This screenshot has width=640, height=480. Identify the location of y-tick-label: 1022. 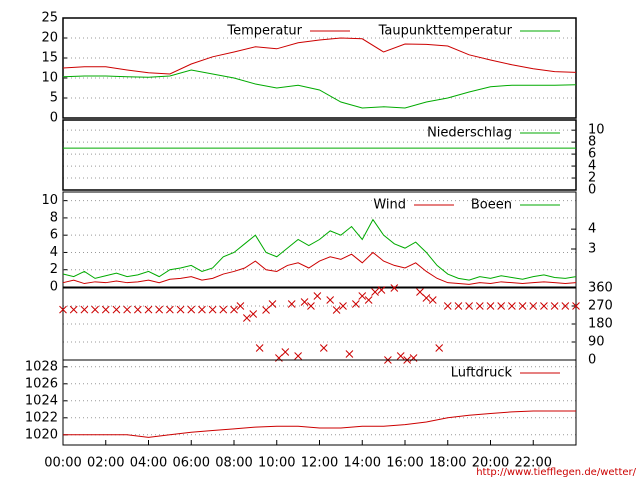
(41, 417).